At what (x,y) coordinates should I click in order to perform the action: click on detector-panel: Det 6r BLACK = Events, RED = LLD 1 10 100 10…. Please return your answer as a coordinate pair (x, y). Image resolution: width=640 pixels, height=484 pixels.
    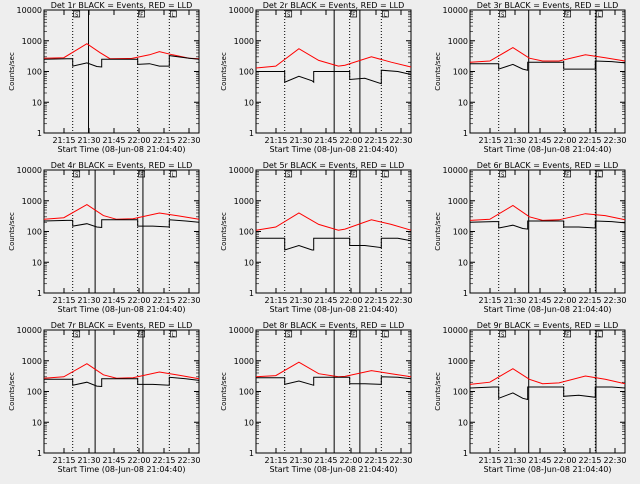
    Looking at the image, I should click on (530, 237).